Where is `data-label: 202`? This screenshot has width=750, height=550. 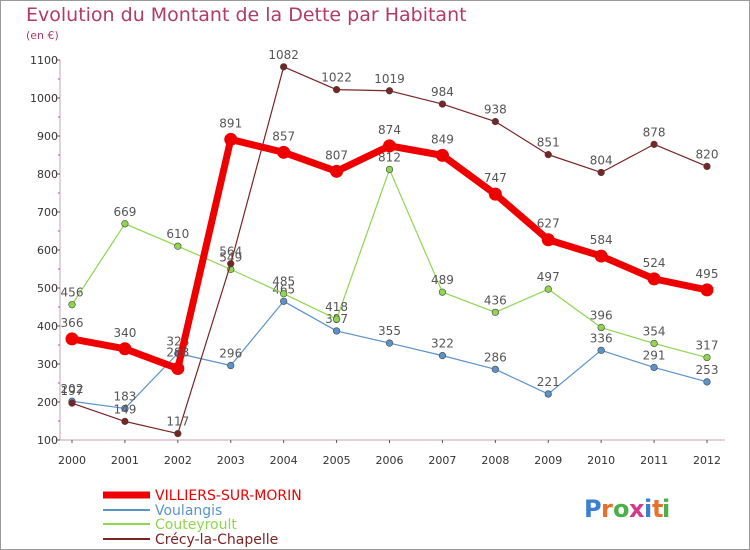 data-label: 202 is located at coordinates (72, 389).